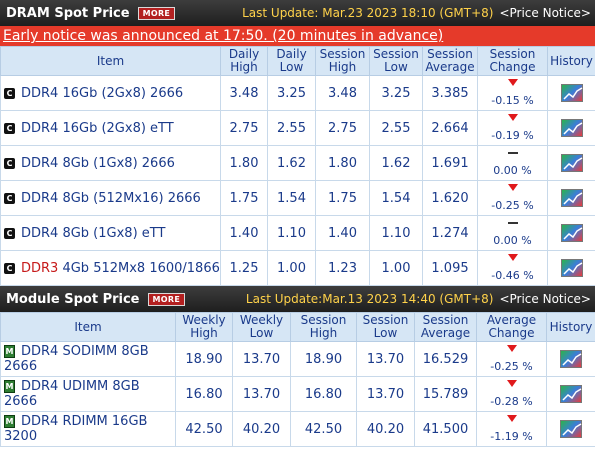 The width and height of the screenshot is (595, 450). Describe the element at coordinates (111, 198) in the screenshot. I see `item-name-link: DDR4 8Gb (512Mx16) 2666` at that location.